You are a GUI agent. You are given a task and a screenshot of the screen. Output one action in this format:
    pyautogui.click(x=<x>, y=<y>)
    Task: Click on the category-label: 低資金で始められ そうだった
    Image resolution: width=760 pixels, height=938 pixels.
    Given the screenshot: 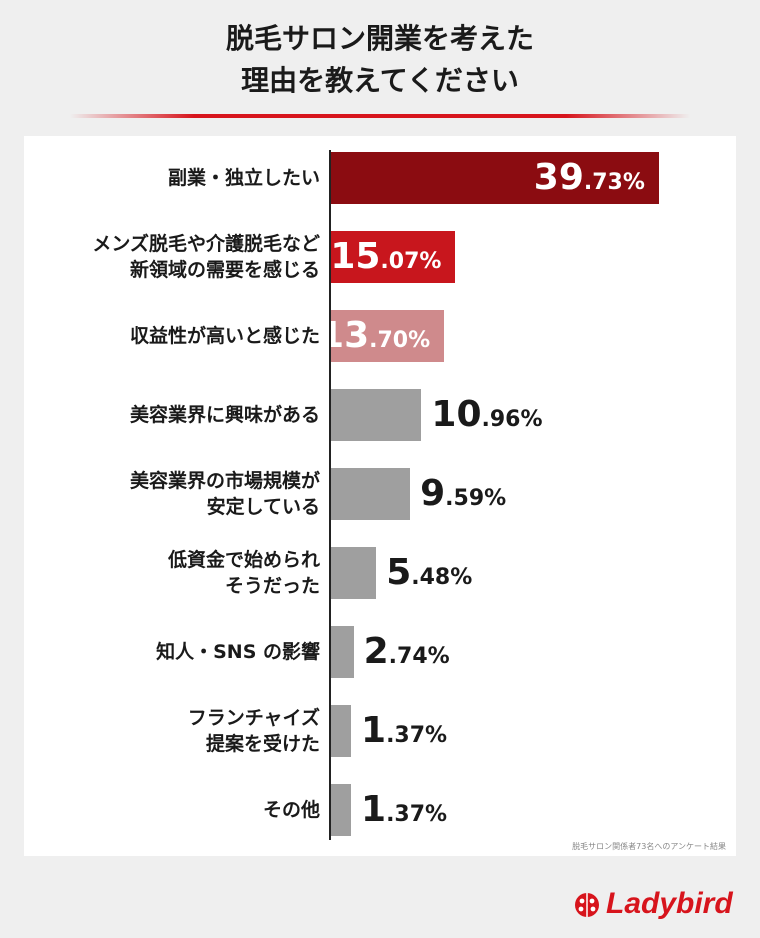 What is the action you would take?
    pyautogui.click(x=243, y=573)
    